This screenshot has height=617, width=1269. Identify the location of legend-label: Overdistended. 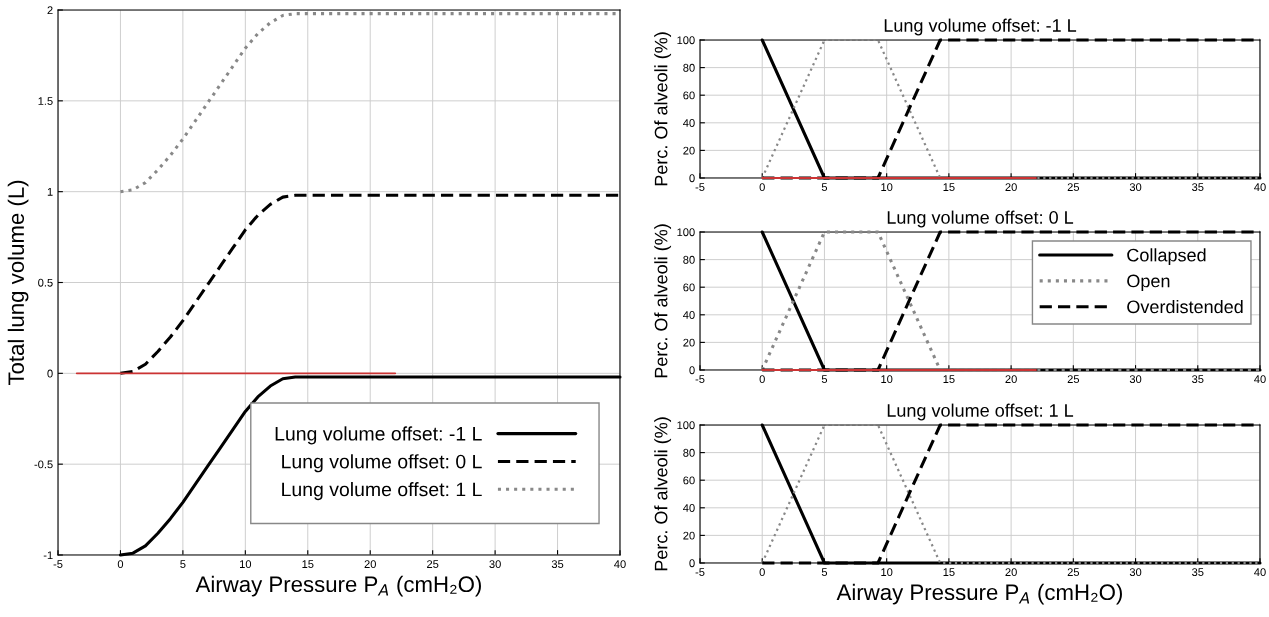
(1185, 306).